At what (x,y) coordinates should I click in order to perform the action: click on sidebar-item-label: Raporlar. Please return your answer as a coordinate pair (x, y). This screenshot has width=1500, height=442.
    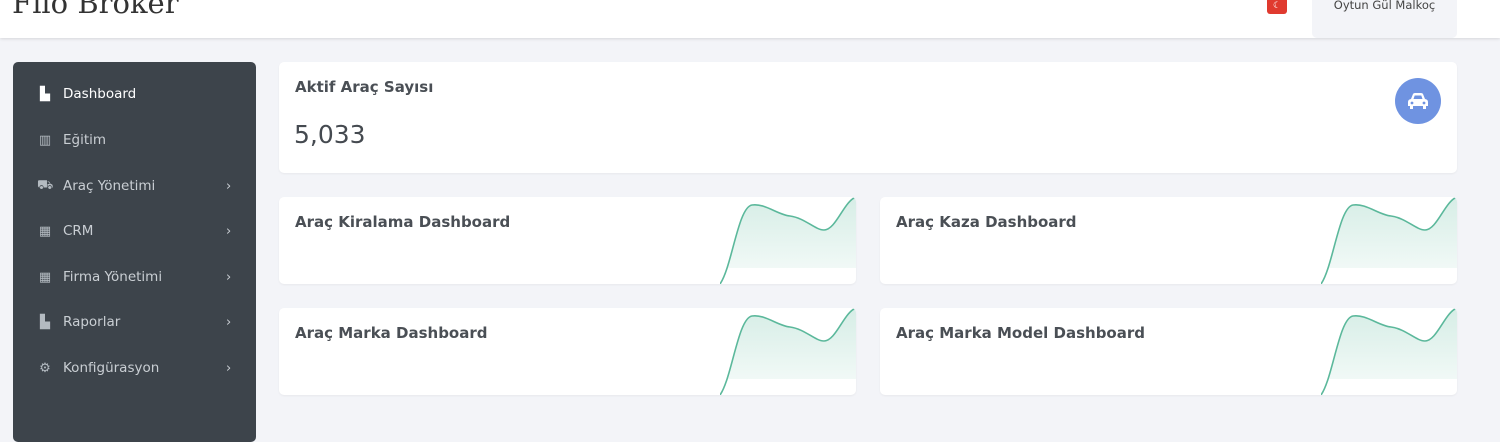
    Looking at the image, I should click on (92, 322).